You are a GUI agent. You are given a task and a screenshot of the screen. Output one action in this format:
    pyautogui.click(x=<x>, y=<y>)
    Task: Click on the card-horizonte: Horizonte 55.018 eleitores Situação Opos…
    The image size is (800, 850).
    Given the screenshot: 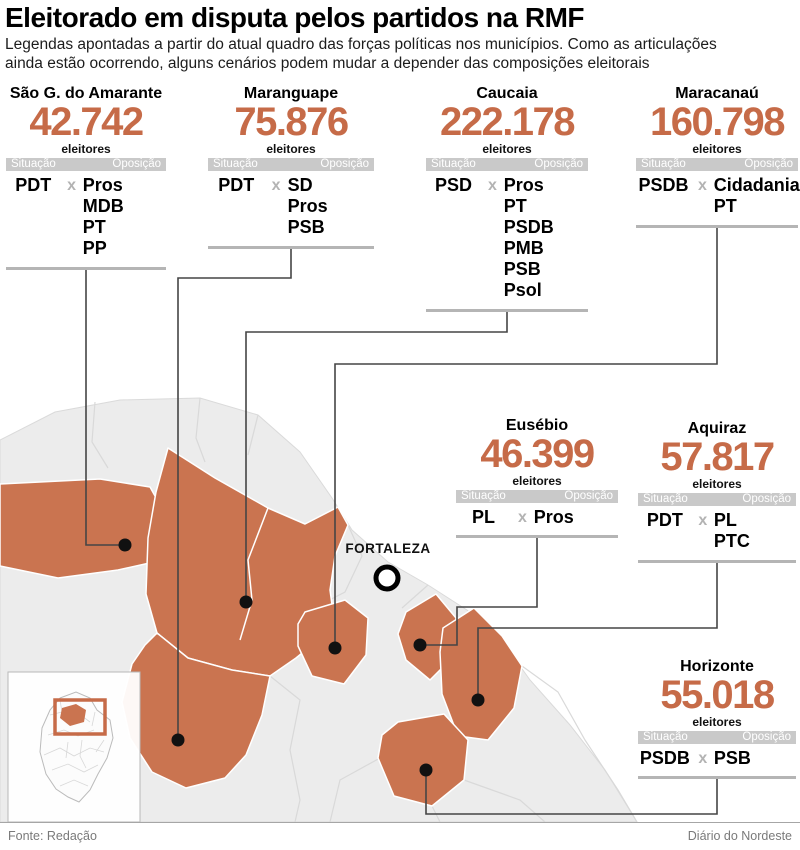 What is the action you would take?
    pyautogui.click(x=717, y=718)
    